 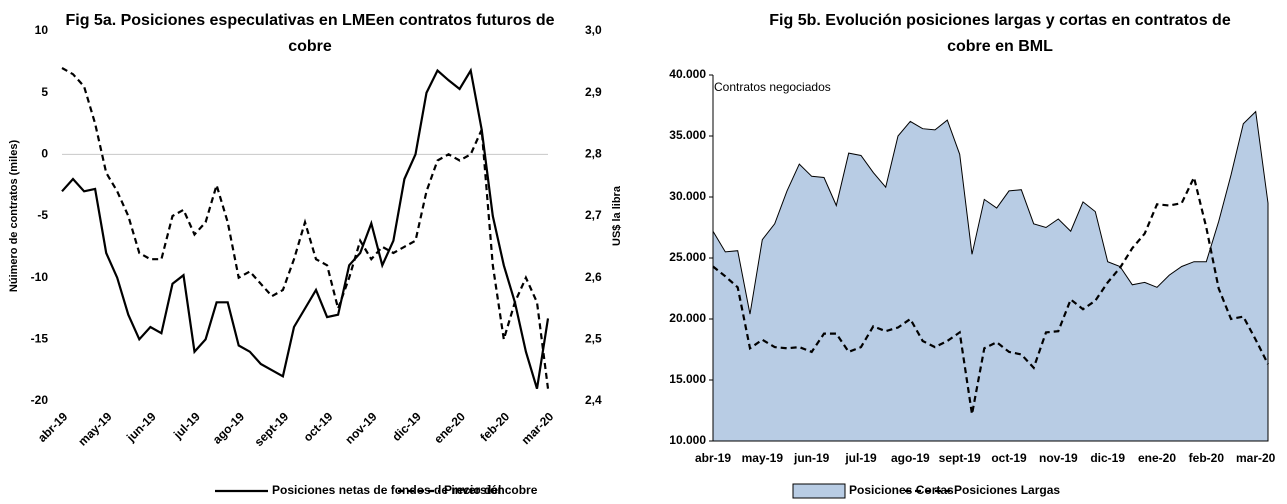 I want to click on y-tick-label: 25.000, so click(x=687, y=257).